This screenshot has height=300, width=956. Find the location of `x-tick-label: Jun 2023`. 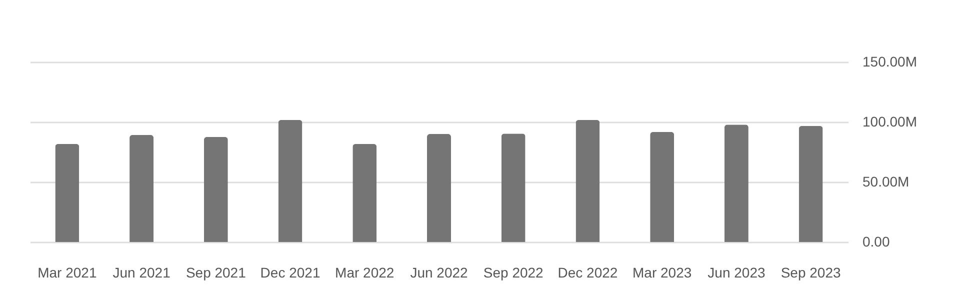

x-tick-label: Jun 2023 is located at coordinates (737, 272).